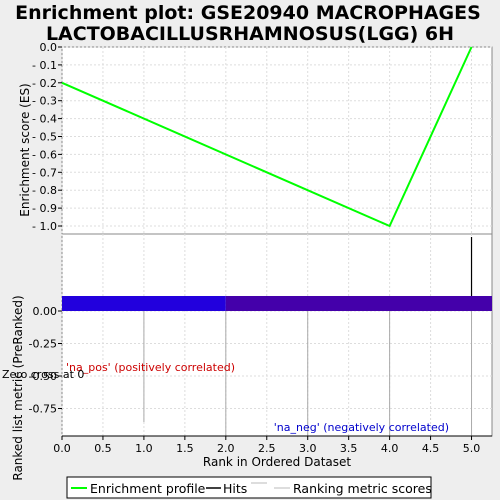  I want to click on es-tick-label-0: 0.0, so click(49, 47).